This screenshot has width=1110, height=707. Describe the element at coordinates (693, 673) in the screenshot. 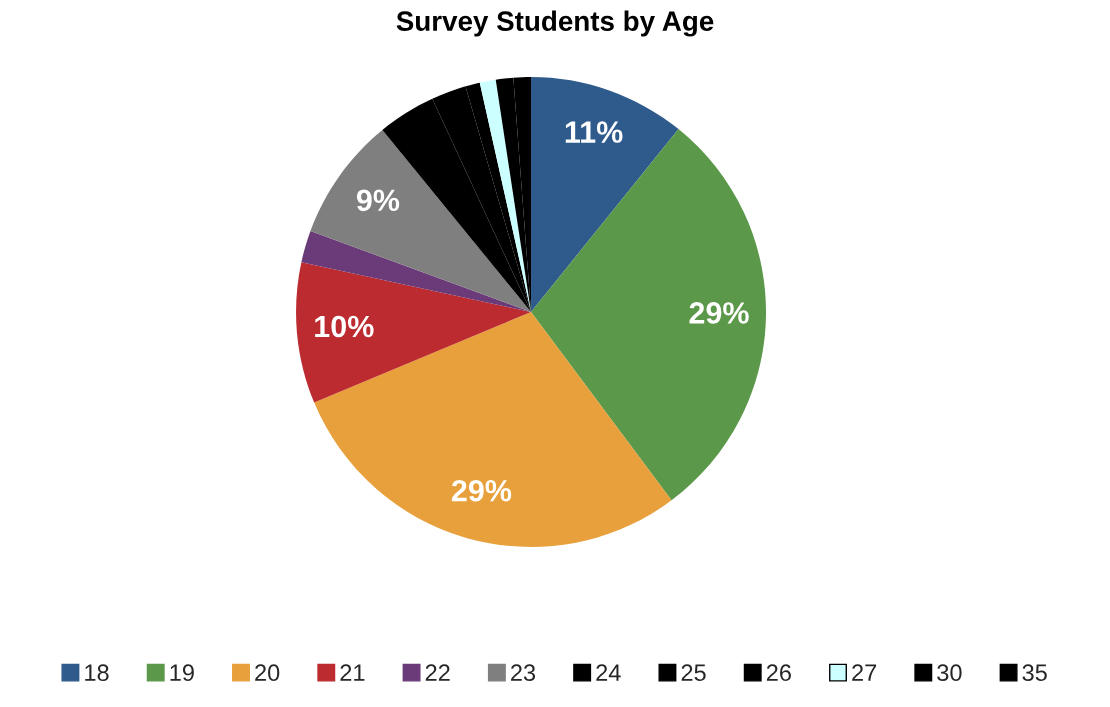

I see `legend-label: 25` at that location.